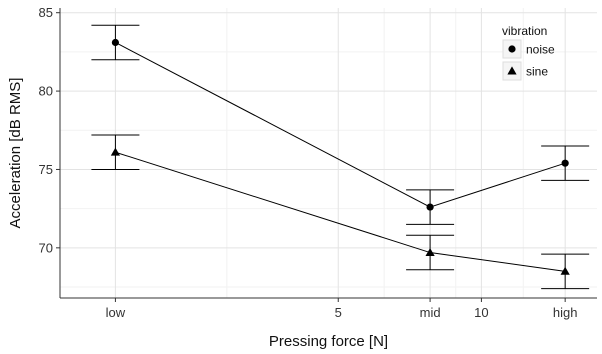 The width and height of the screenshot is (602, 354). I want to click on legend-marker-noise, so click(512, 49).